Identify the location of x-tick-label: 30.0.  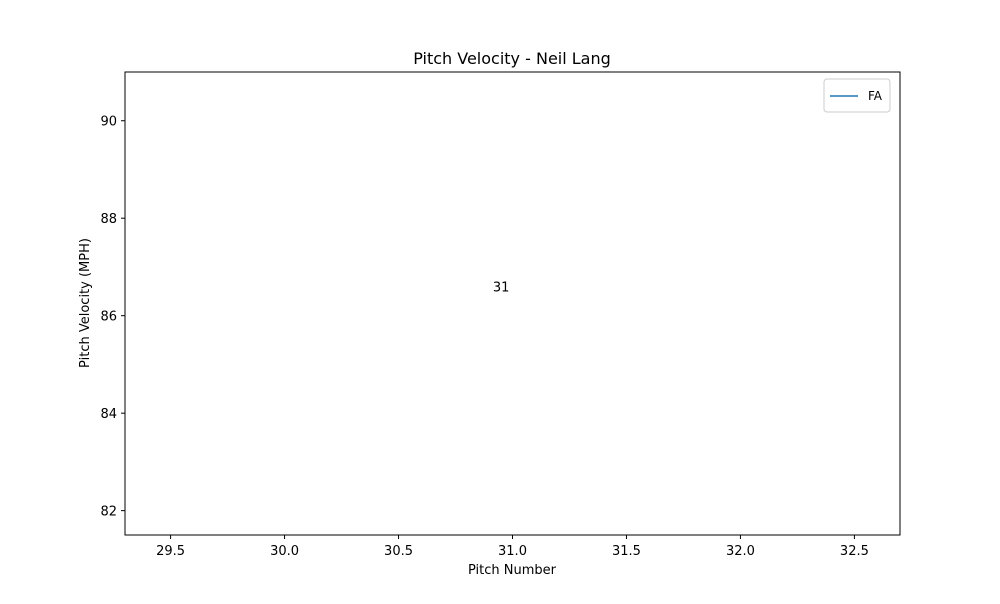
(284, 551).